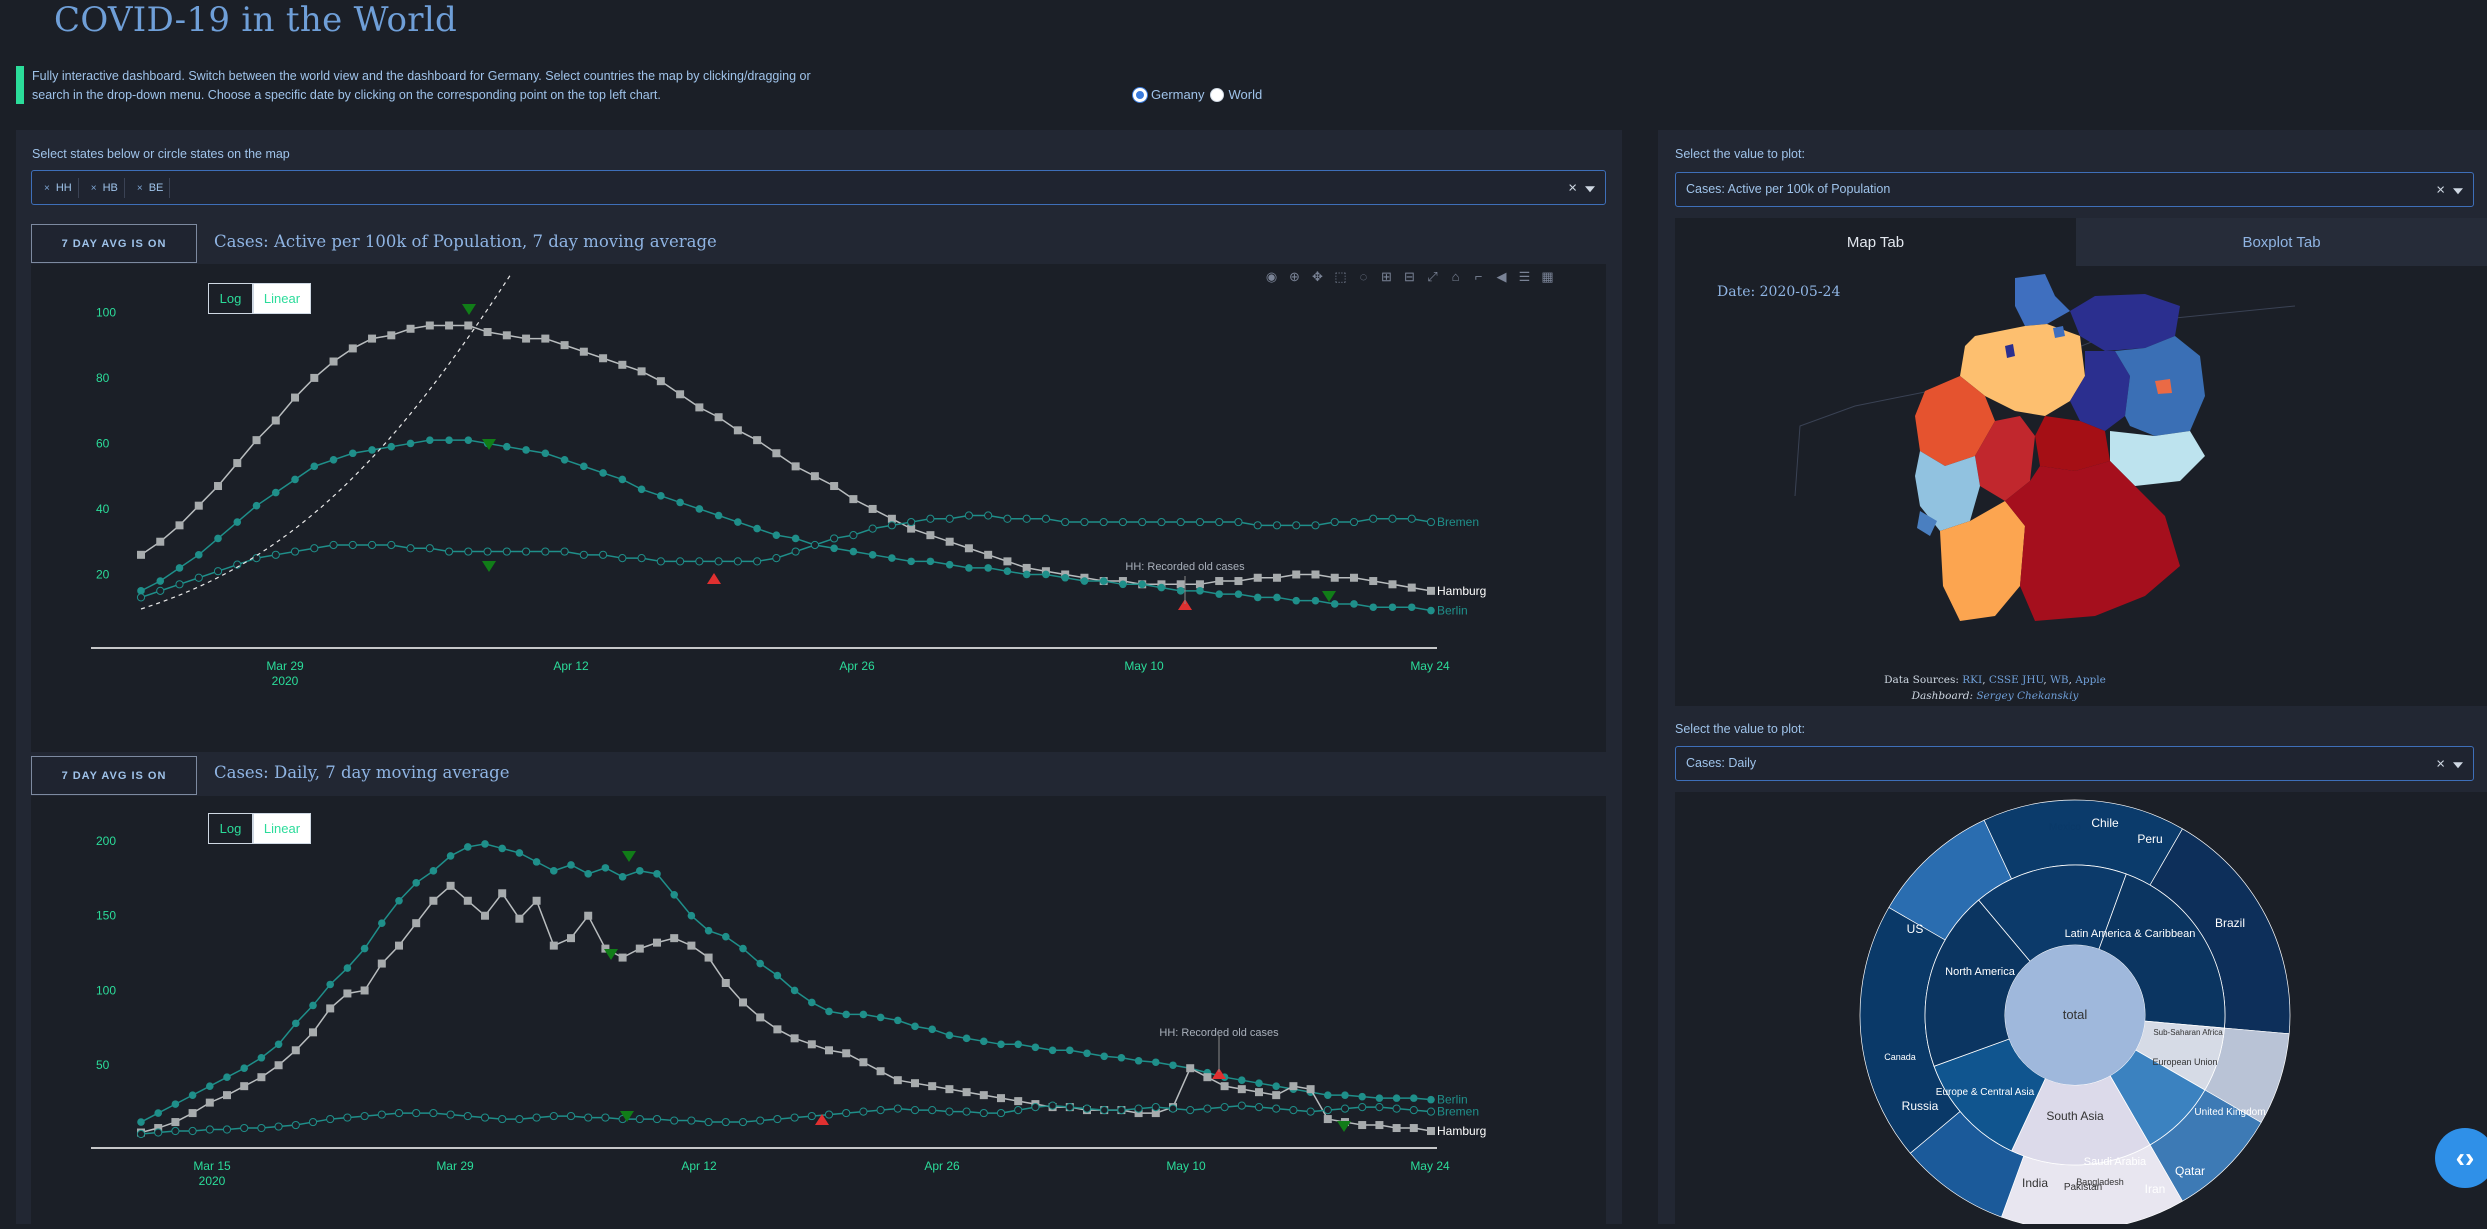 The image size is (2487, 1229). What do you see at coordinates (2016, 680) in the screenshot?
I see `source-link-jhu: CSSE JHU` at bounding box center [2016, 680].